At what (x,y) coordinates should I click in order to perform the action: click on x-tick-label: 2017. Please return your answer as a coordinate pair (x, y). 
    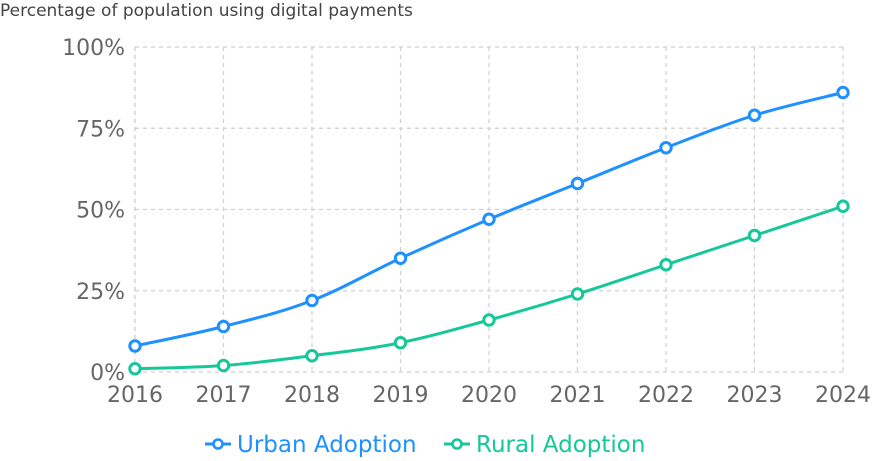
    Looking at the image, I should click on (224, 395).